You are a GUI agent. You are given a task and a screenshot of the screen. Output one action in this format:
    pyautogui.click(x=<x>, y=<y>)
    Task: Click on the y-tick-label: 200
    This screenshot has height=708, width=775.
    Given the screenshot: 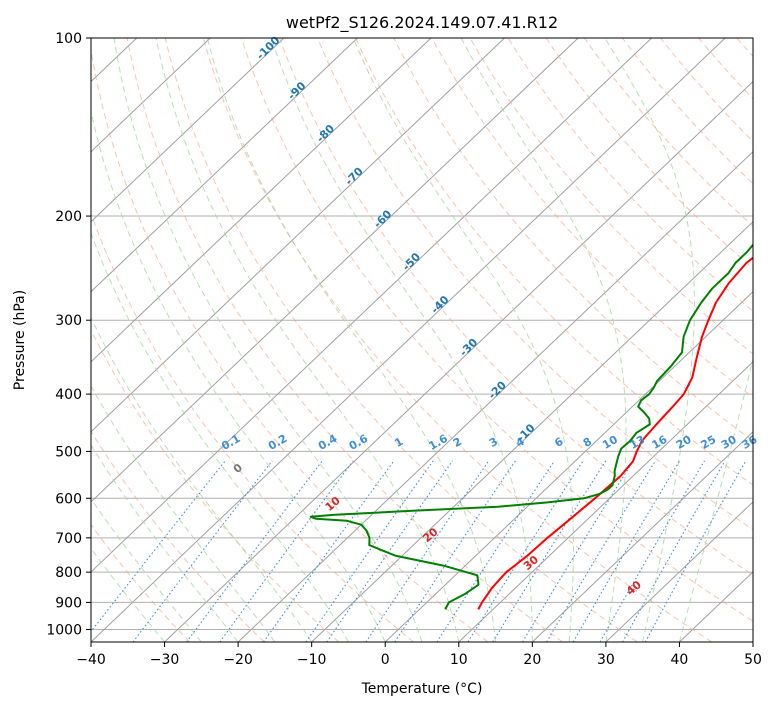 What is the action you would take?
    pyautogui.click(x=68, y=217)
    